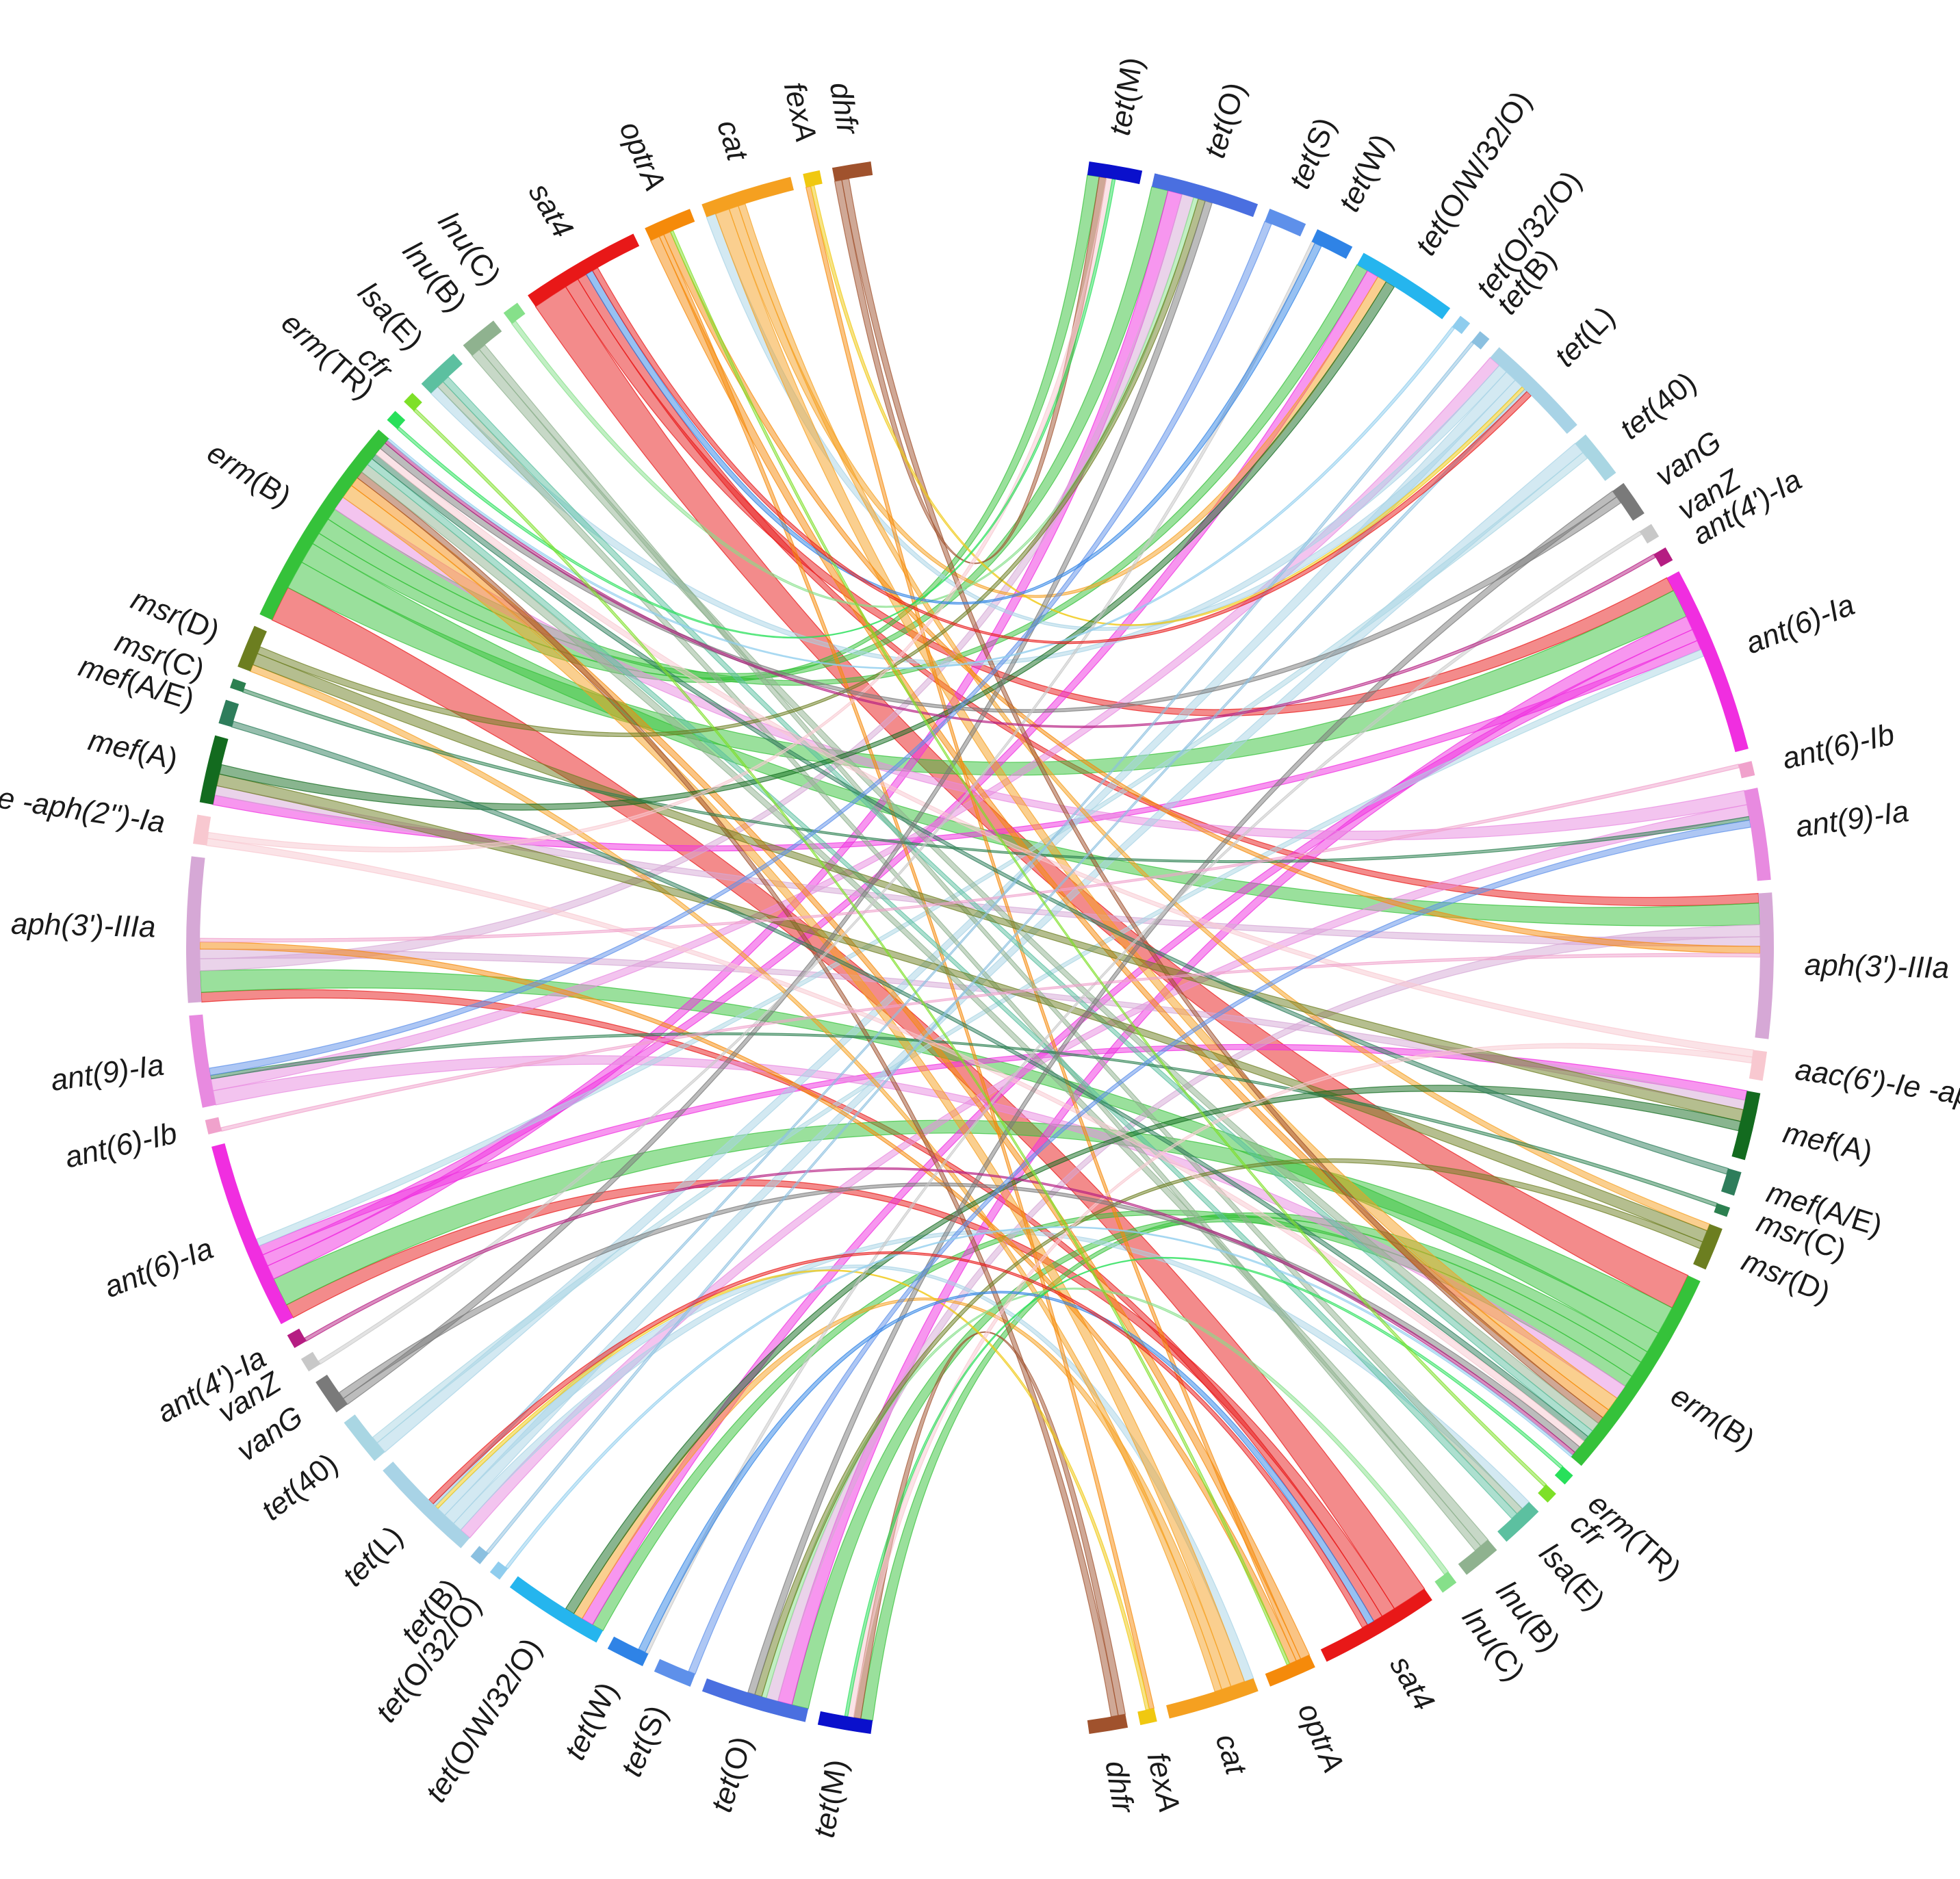 The width and height of the screenshot is (1960, 1879). What do you see at coordinates (1764, 965) in the screenshot?
I see `sector-arc-aph3-right` at bounding box center [1764, 965].